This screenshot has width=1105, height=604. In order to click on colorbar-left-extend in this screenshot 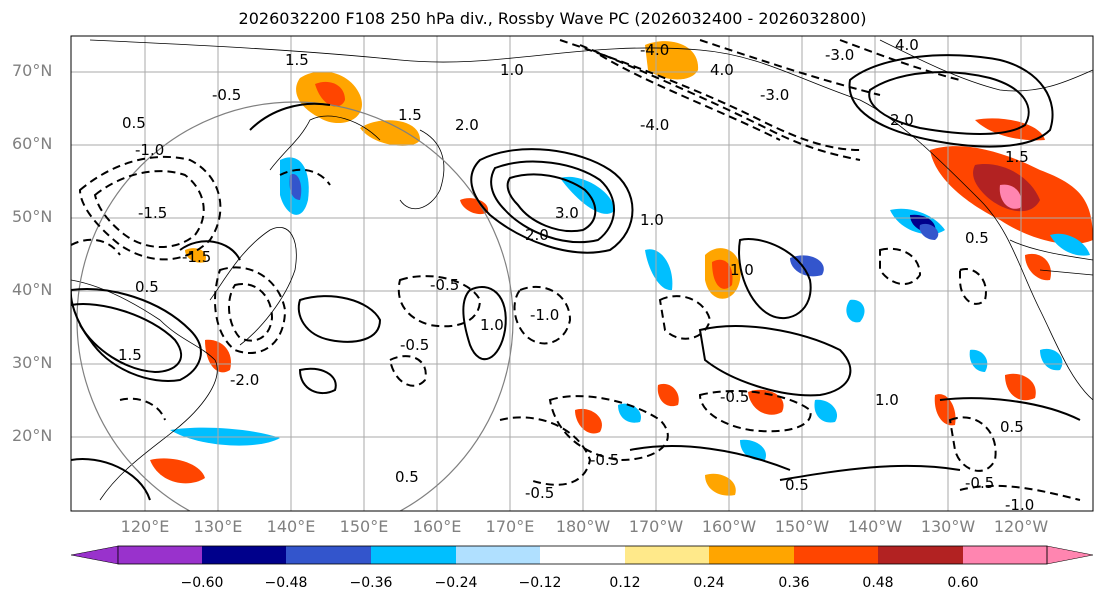, I will do `click(94, 555)`.